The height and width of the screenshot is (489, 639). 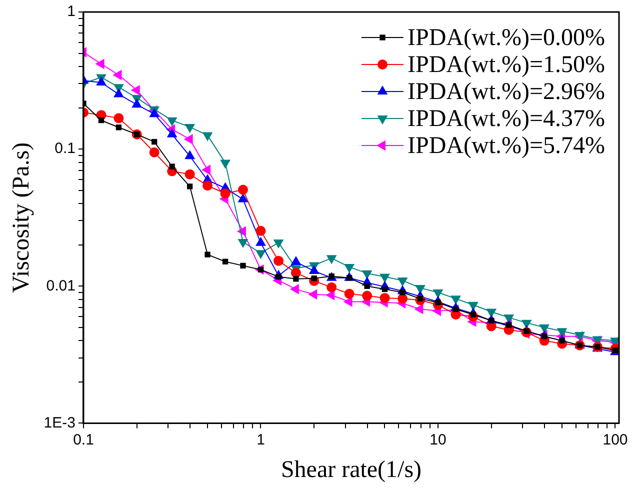 I want to click on x-tick-label: 10, so click(x=438, y=439).